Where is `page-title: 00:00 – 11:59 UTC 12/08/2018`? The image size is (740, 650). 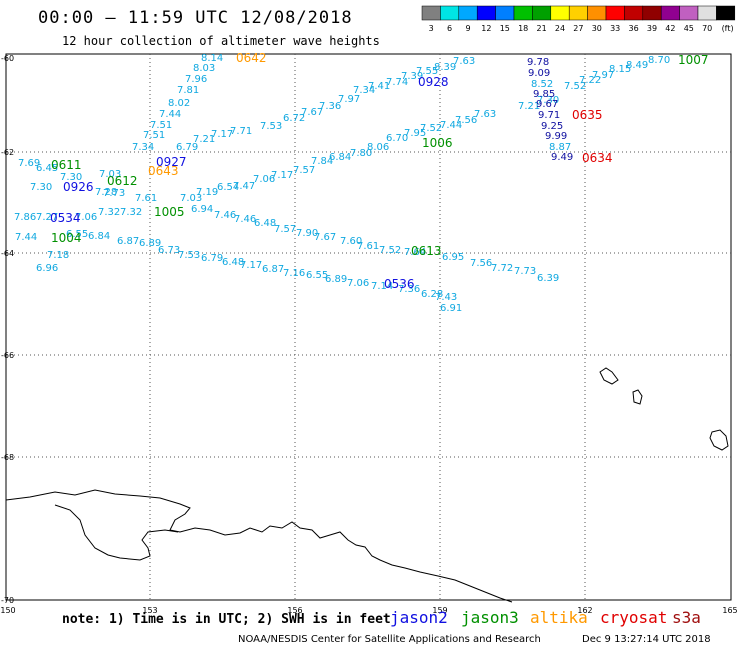 page-title: 00:00 – 11:59 UTC 12/08/2018 is located at coordinates (195, 18).